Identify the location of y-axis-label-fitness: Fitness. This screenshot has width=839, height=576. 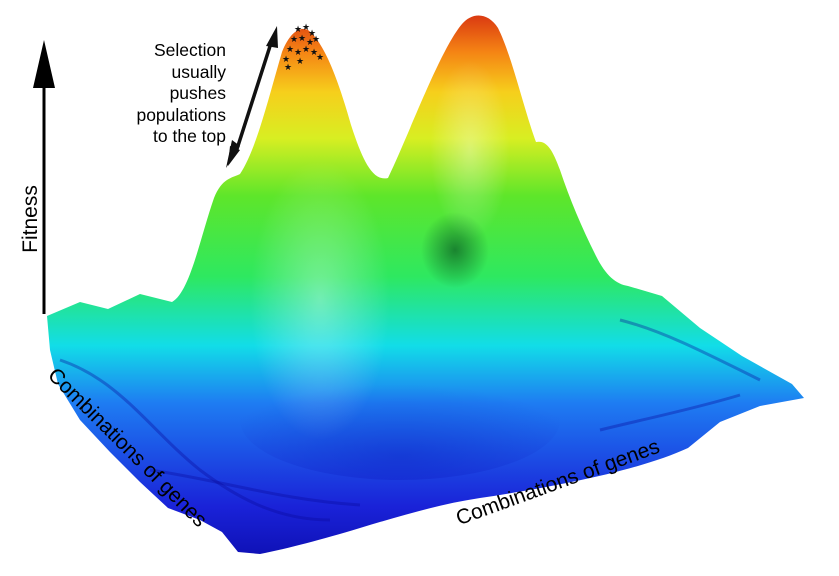
(30, 219).